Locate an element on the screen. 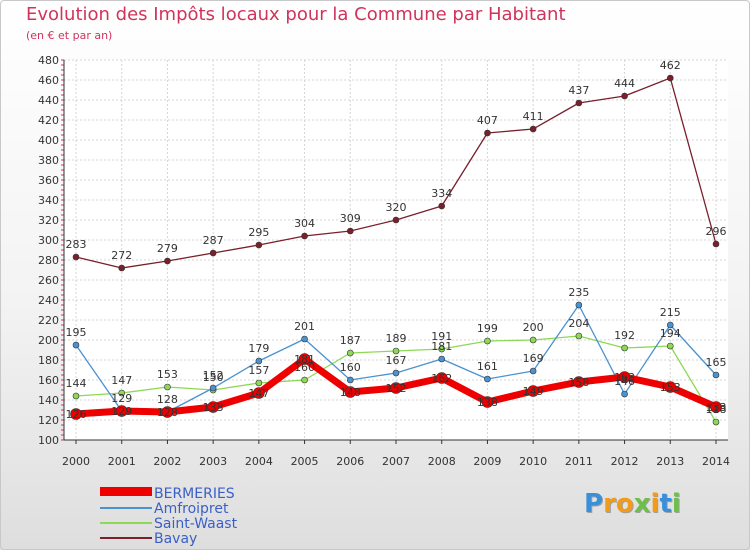 The image size is (750, 550). data-label-saint-waast: 200 is located at coordinates (533, 327).